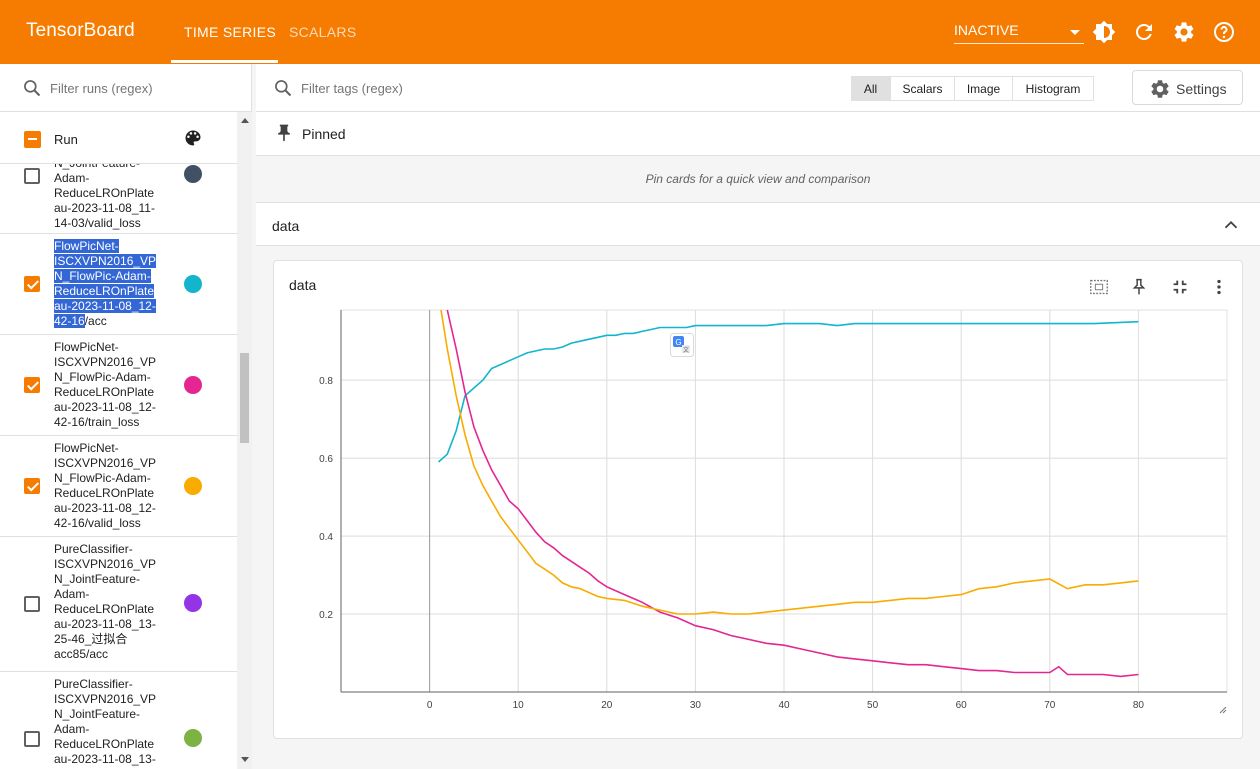 The image size is (1260, 769). I want to click on filter-all-button: All, so click(870, 88).